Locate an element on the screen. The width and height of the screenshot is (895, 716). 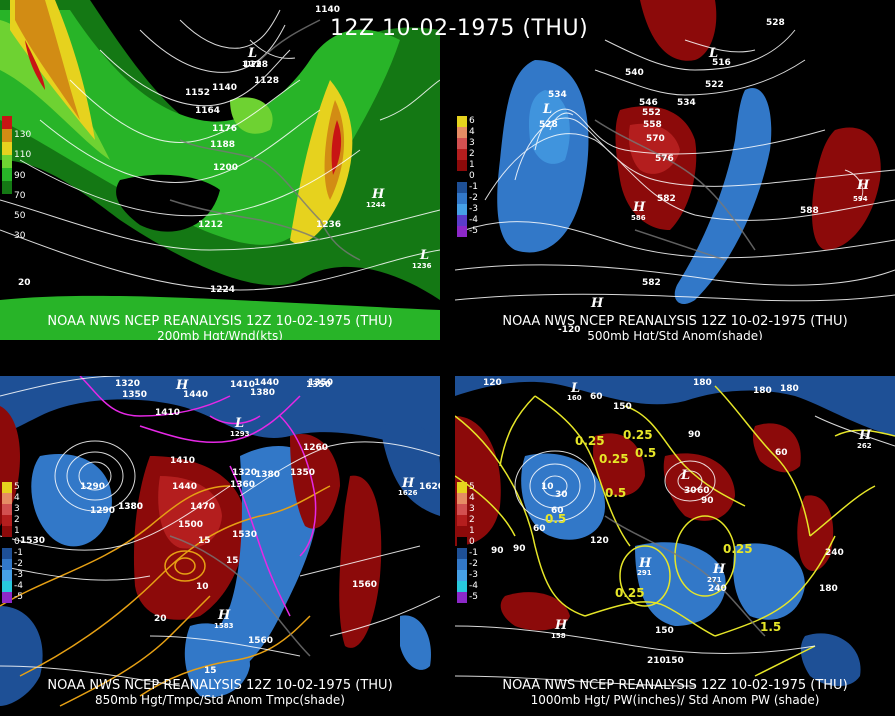
legend-label: -3 is located at coordinates (18, 575).